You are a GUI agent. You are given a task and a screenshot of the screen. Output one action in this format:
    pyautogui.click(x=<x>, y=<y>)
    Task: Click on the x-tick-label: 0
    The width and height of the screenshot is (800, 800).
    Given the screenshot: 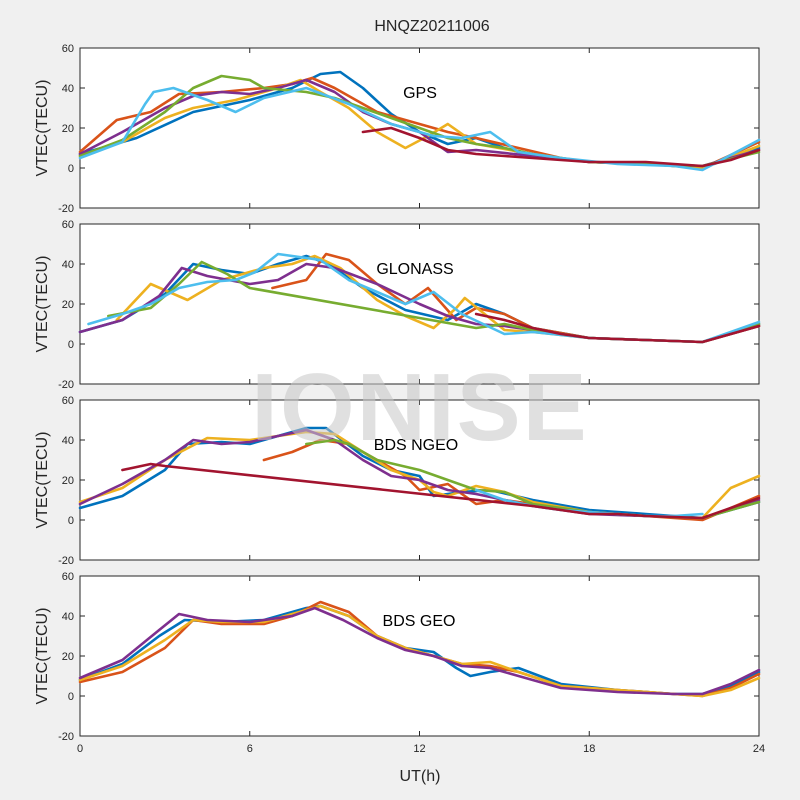 What is the action you would take?
    pyautogui.click(x=80, y=749)
    